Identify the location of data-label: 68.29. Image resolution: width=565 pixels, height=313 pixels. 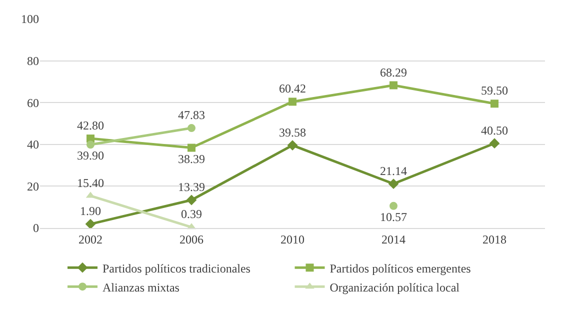
(393, 72).